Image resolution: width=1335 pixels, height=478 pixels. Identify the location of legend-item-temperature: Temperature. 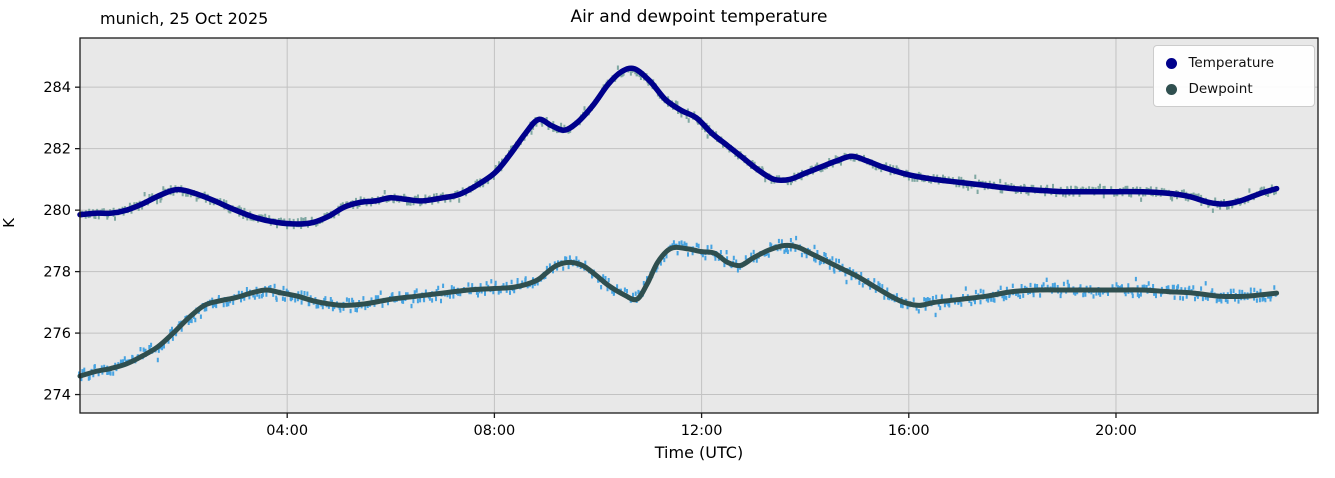
(1220, 63).